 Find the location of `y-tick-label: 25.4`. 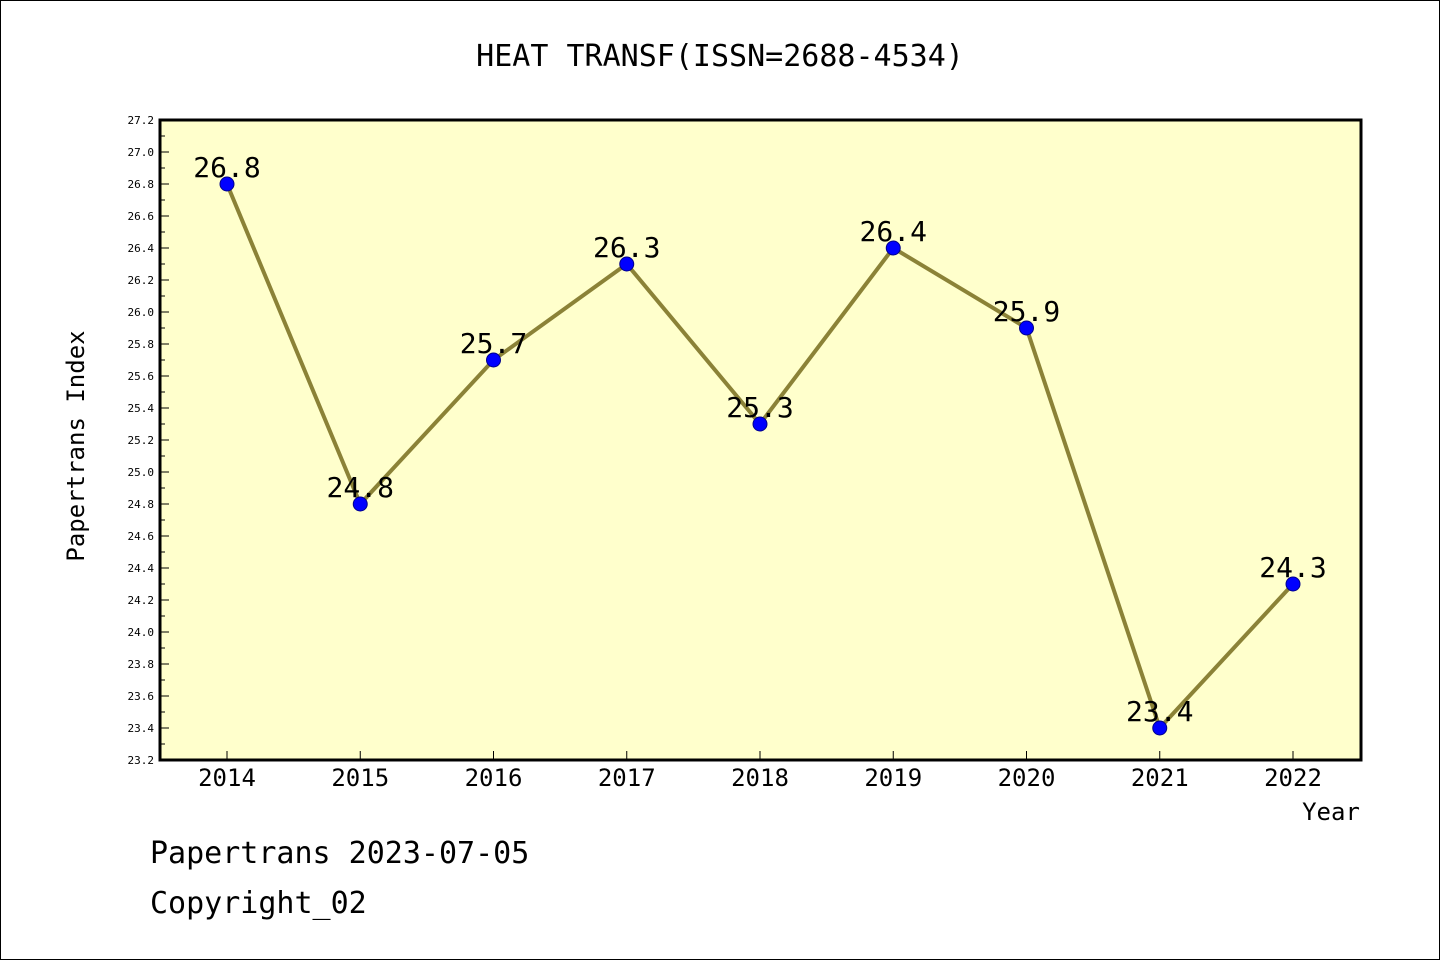

y-tick-label: 25.4 is located at coordinates (141, 408).